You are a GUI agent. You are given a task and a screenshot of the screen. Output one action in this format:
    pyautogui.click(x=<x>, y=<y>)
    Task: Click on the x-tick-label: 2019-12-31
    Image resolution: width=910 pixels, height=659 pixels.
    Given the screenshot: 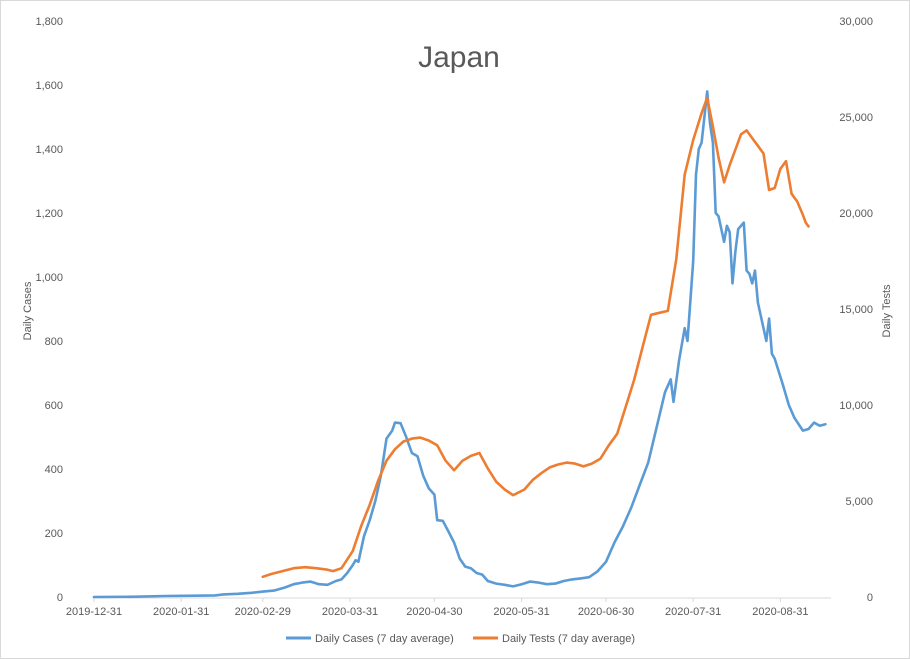 What is the action you would take?
    pyautogui.click(x=94, y=612)
    